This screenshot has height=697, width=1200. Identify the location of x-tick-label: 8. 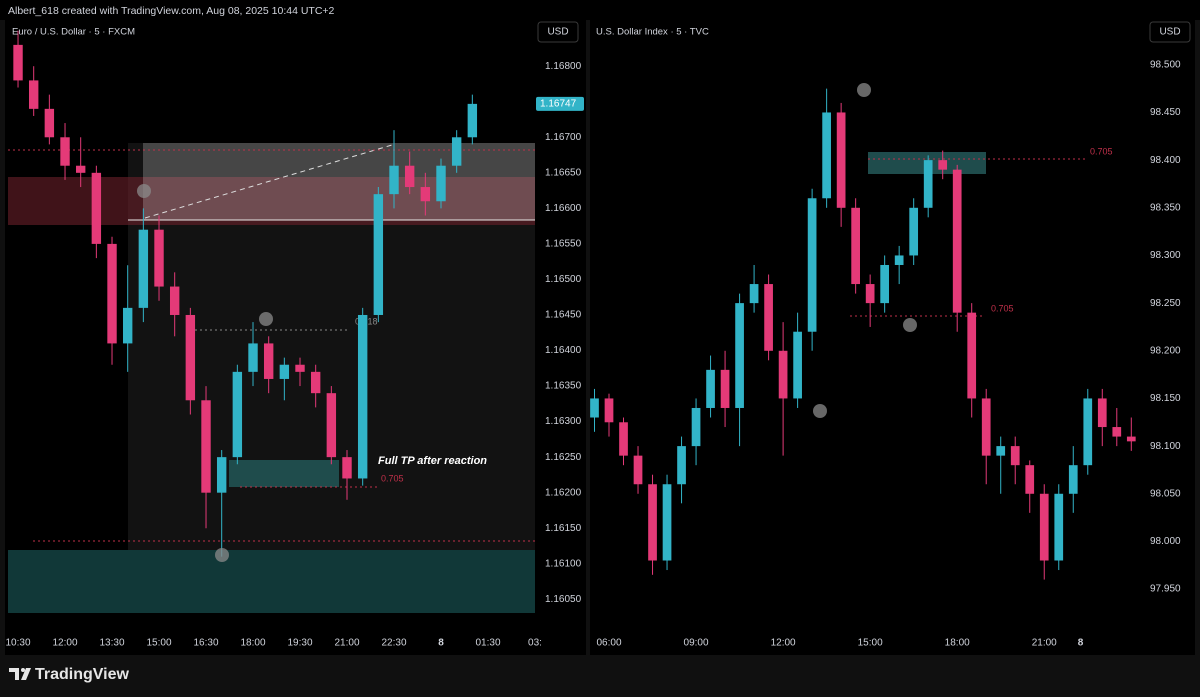
(1081, 643).